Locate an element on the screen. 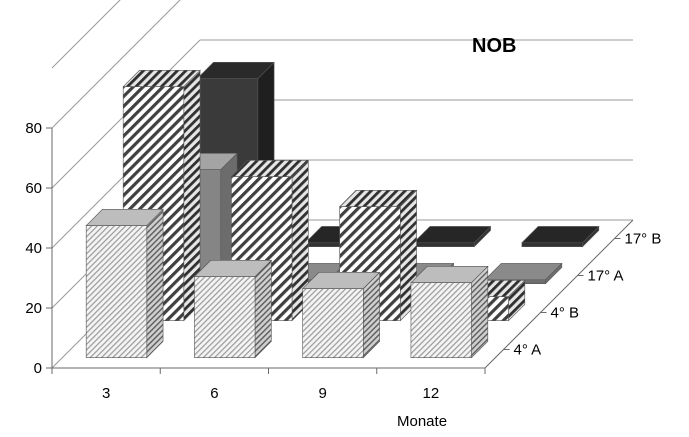 The height and width of the screenshot is (437, 689). x-tick-label: 6 is located at coordinates (214, 393).